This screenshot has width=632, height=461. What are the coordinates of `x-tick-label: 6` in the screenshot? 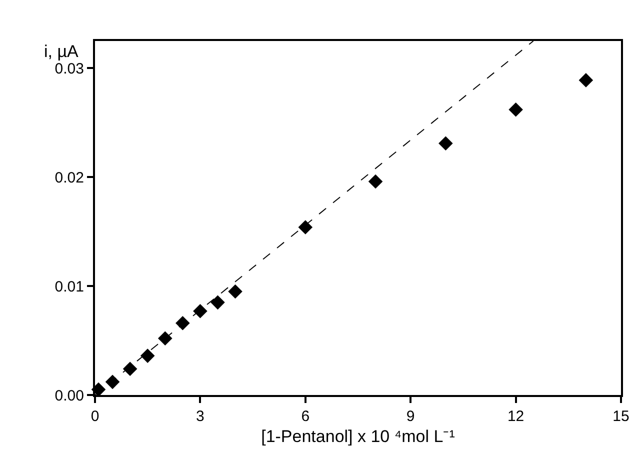 It's located at (305, 416).